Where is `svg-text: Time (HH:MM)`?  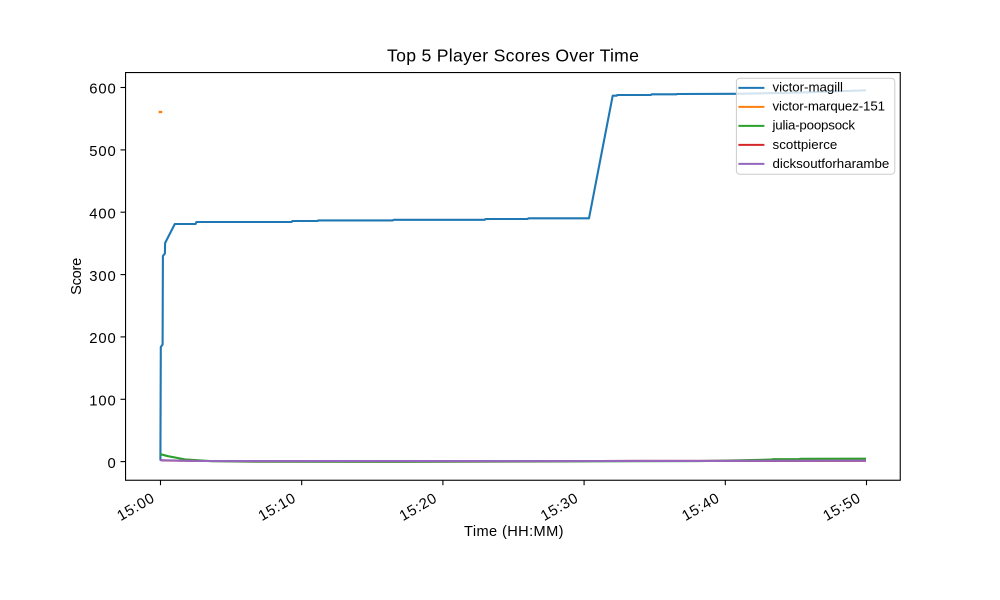 svg-text: Time (HH:MM) is located at coordinates (514, 532).